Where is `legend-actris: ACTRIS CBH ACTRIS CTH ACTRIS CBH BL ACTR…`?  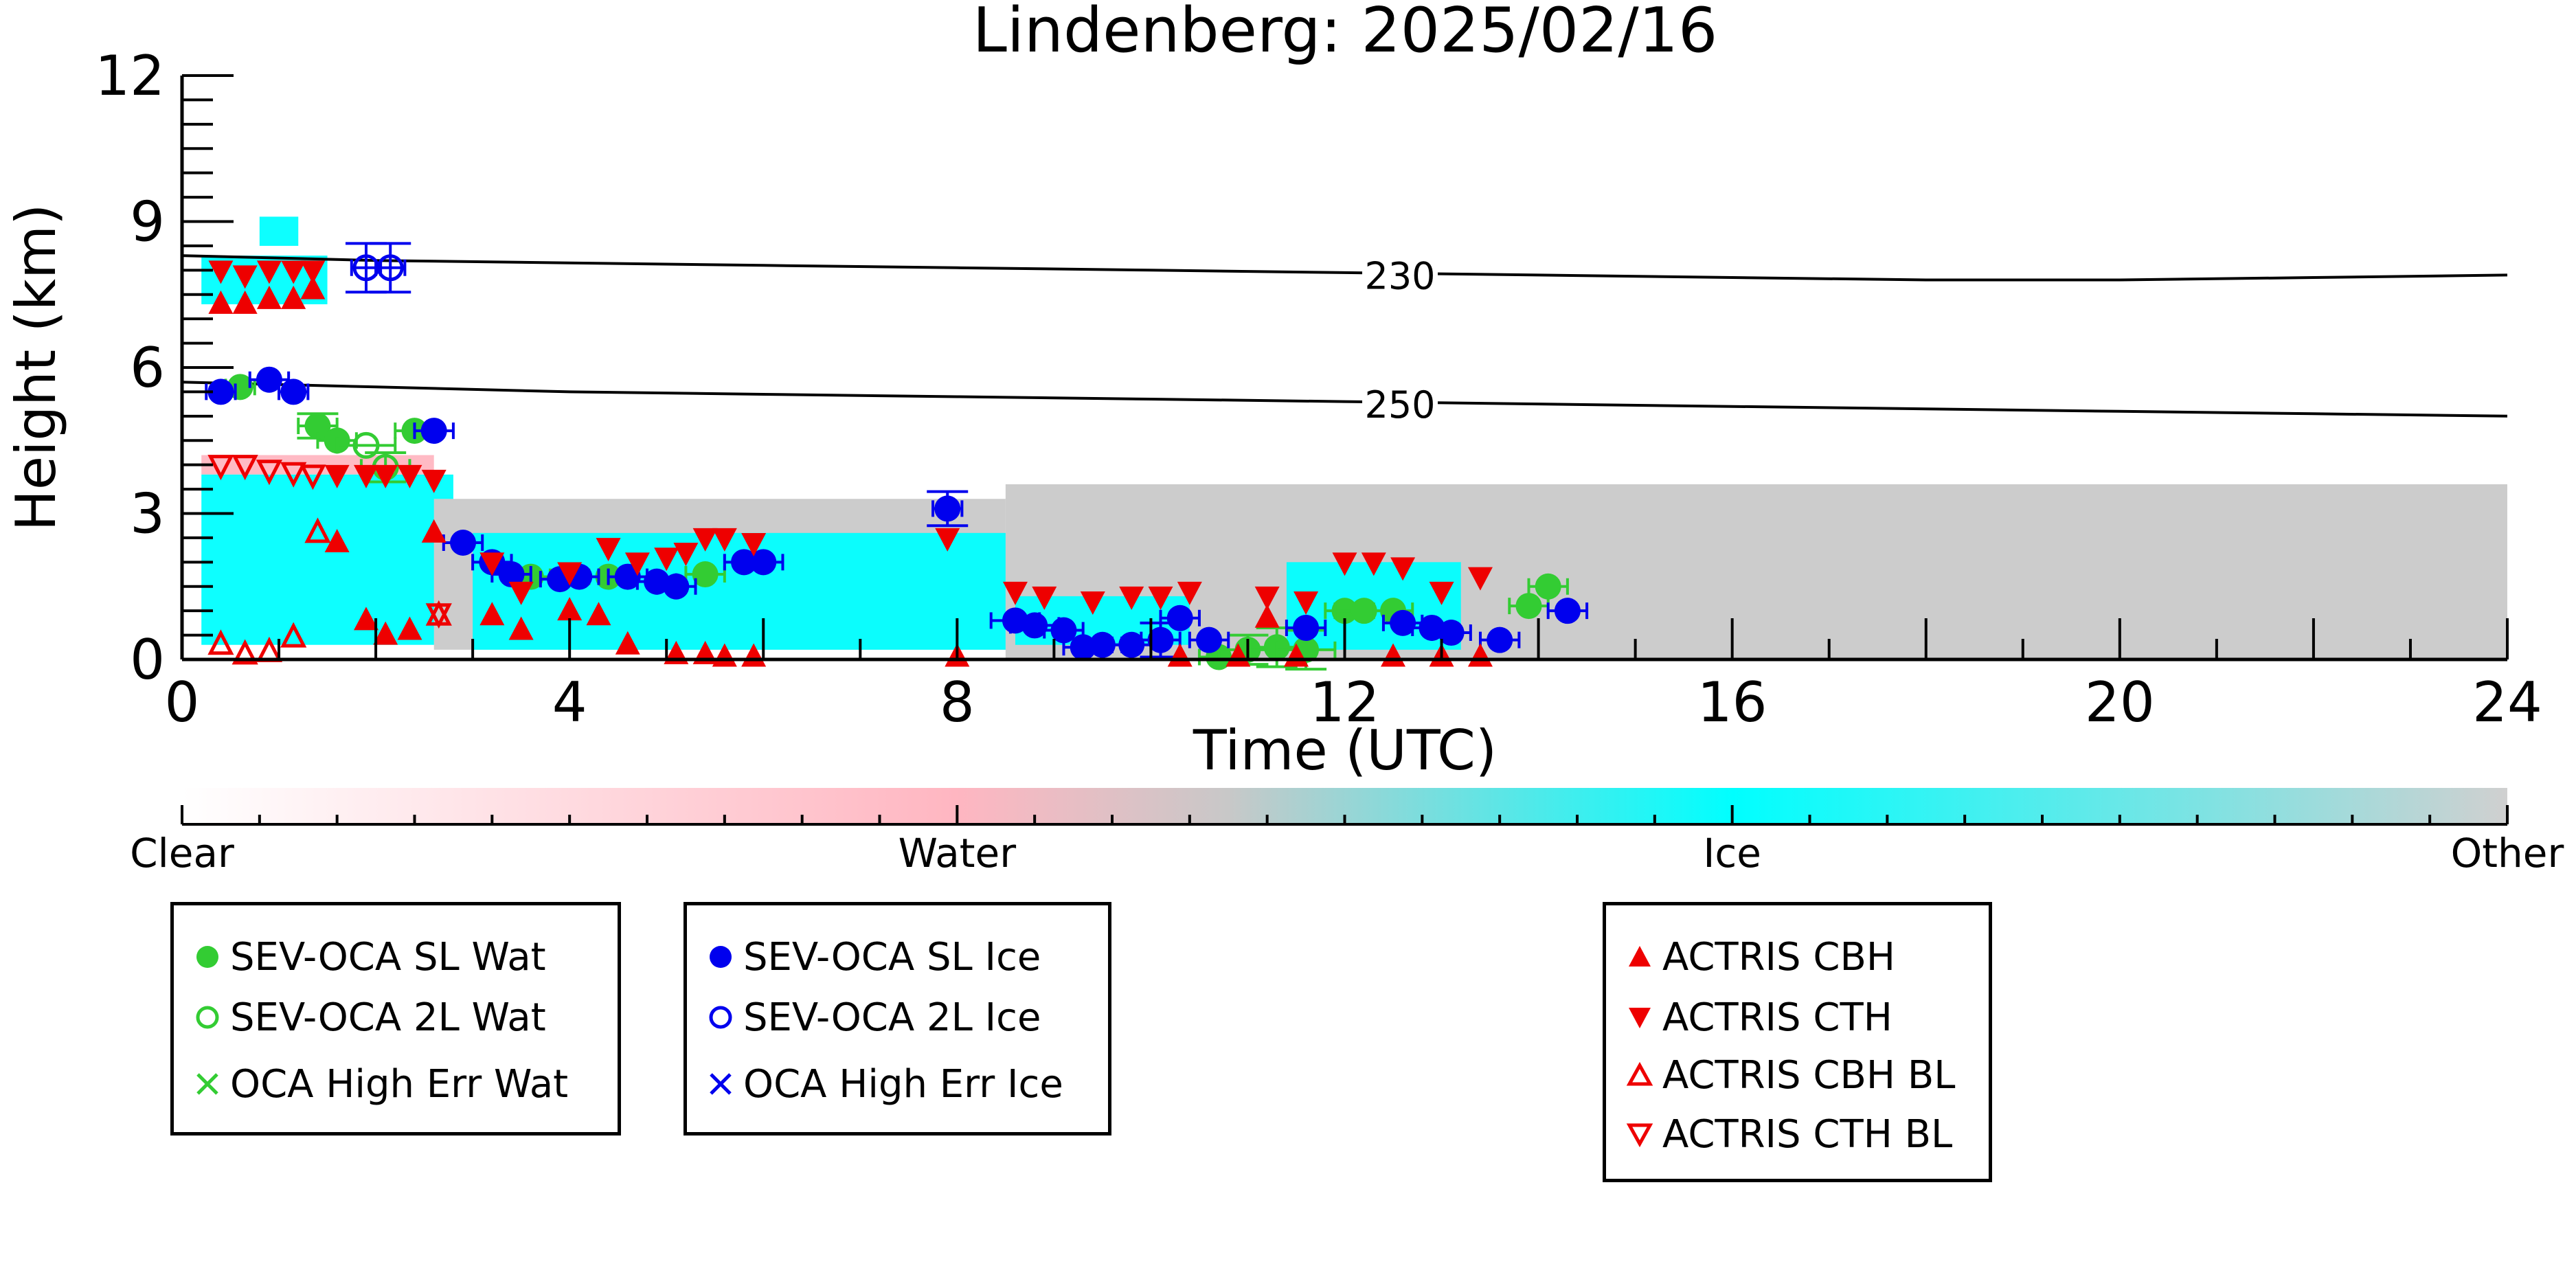
legend-actris: ACTRIS CBH ACTRIS CTH ACTRIS CBH BL ACTR… is located at coordinates (1797, 1042).